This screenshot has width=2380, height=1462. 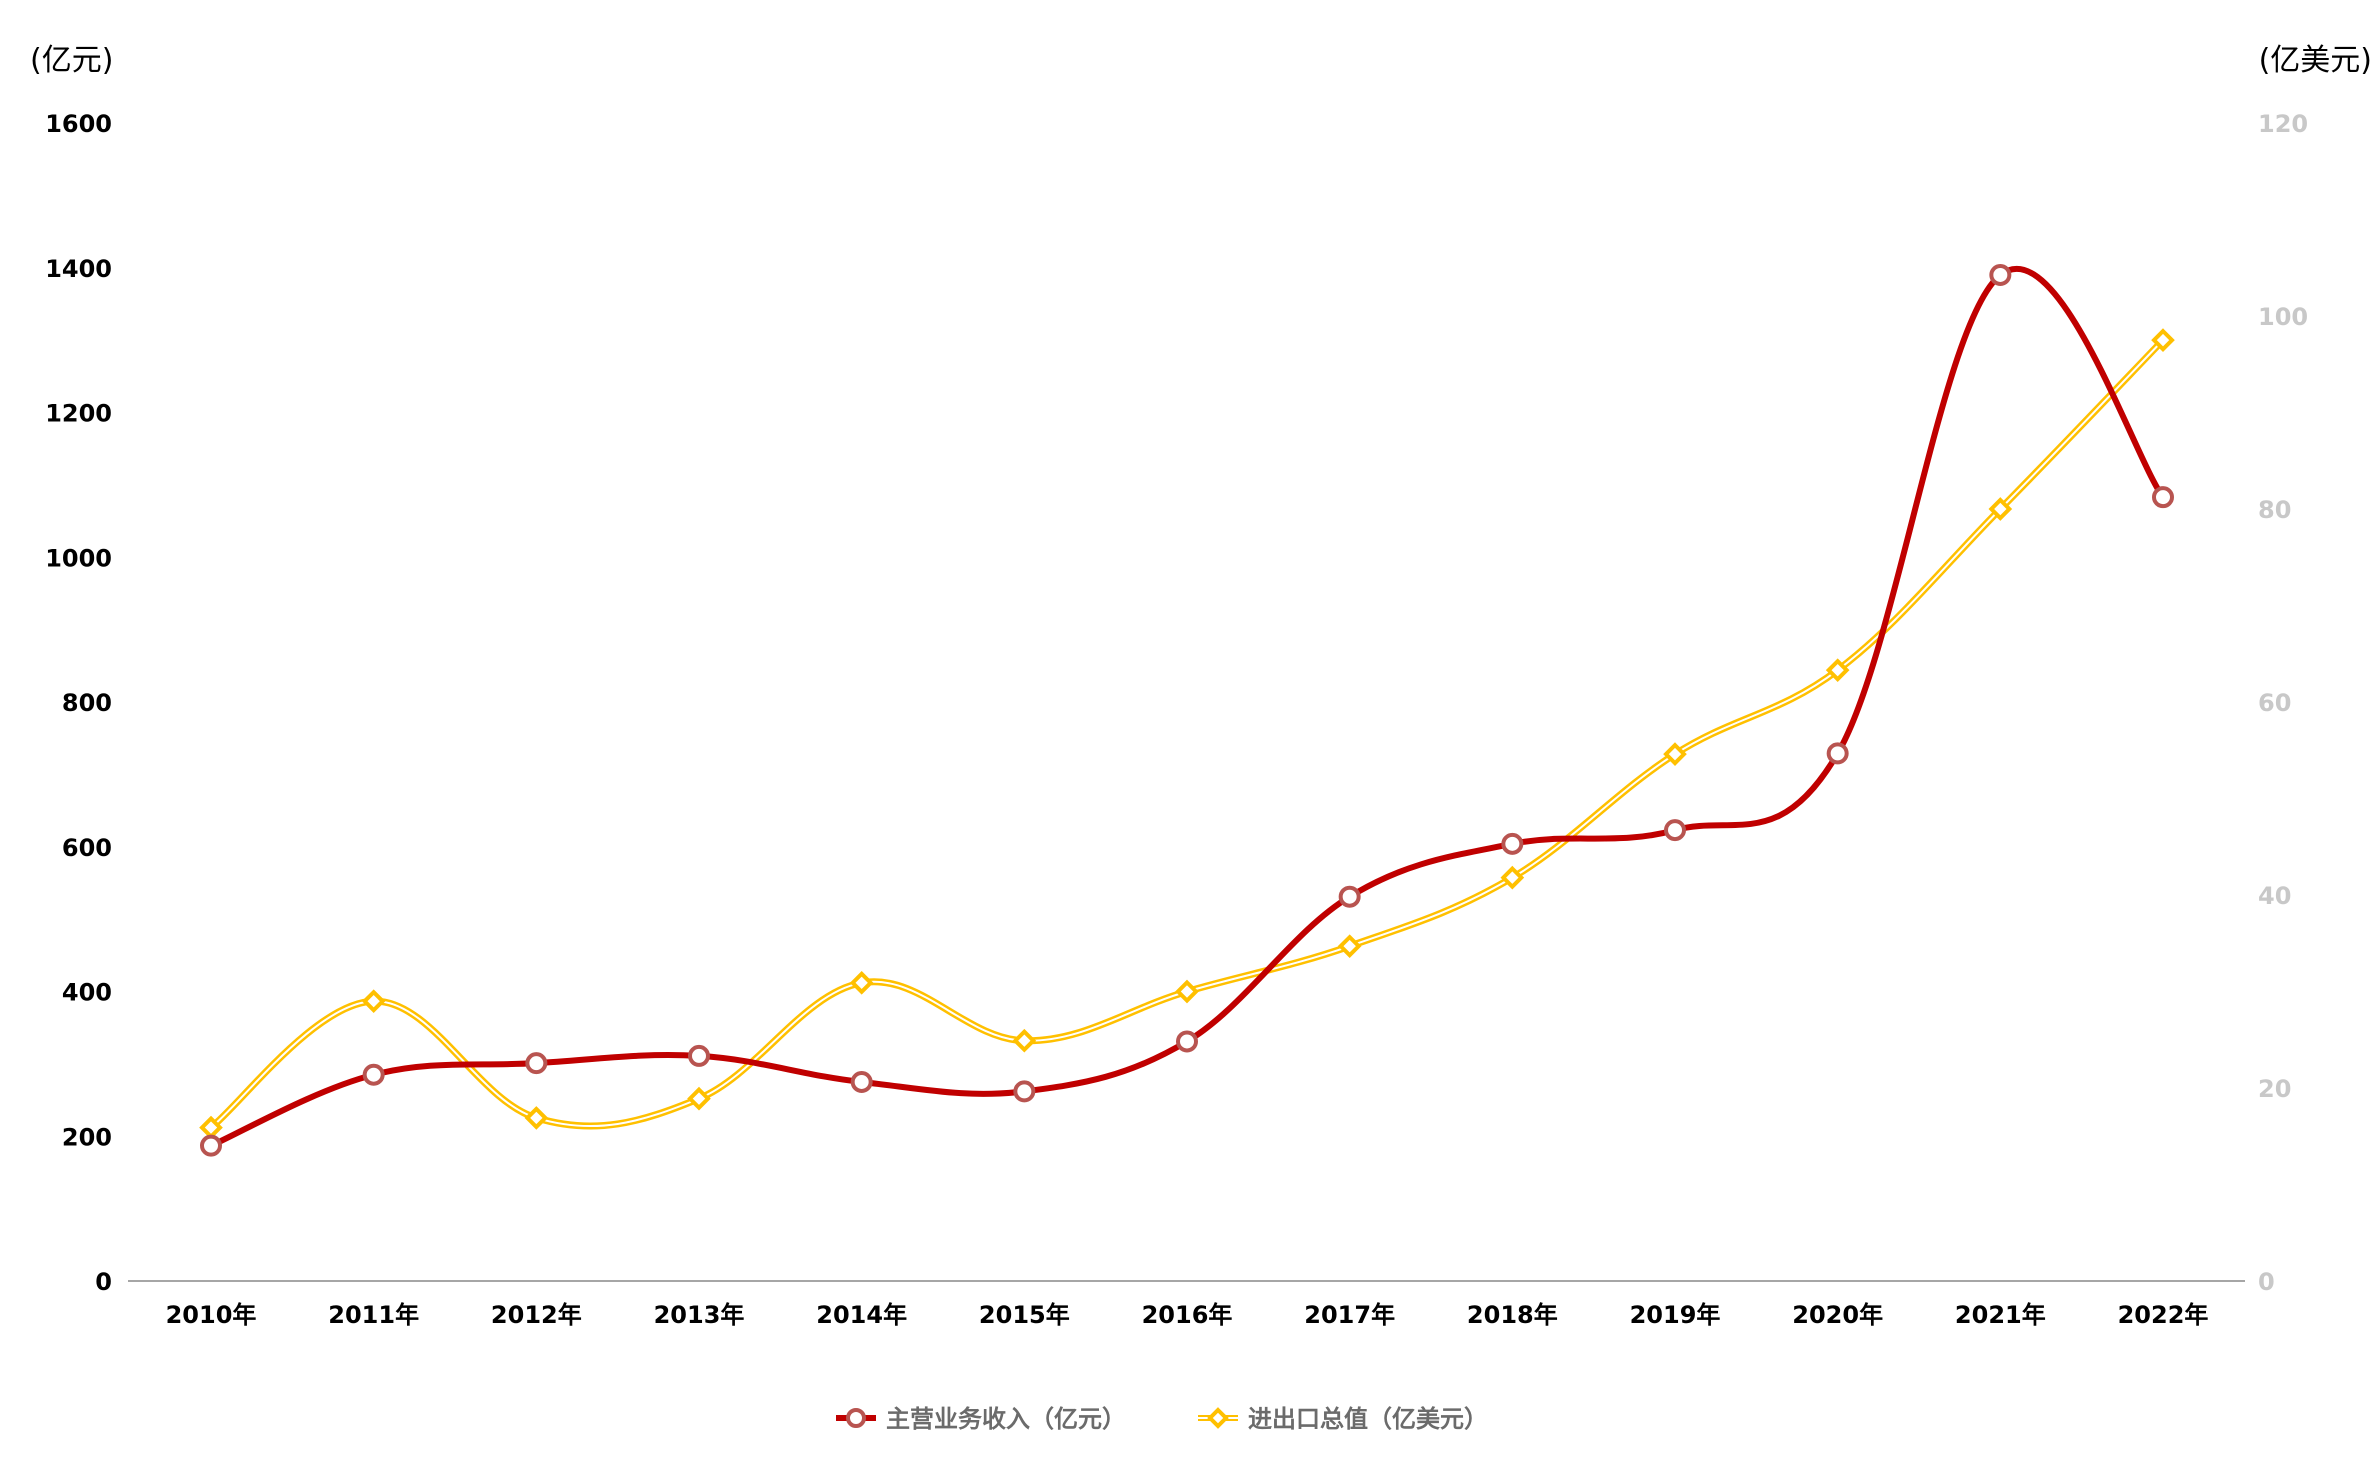 What do you see at coordinates (87, 703) in the screenshot?
I see `y-left-tick-label: 800` at bounding box center [87, 703].